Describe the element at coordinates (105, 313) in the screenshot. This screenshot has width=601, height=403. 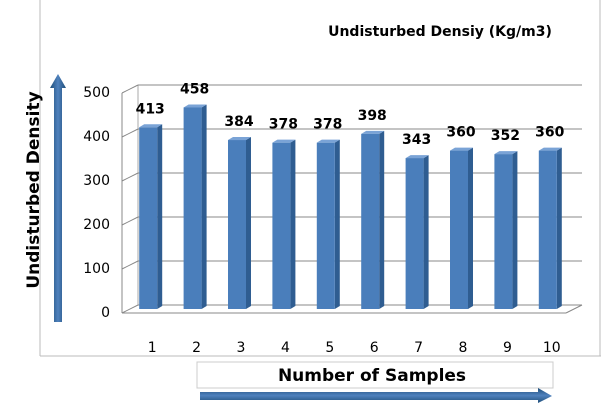
I see `y-tick-label: 0` at that location.